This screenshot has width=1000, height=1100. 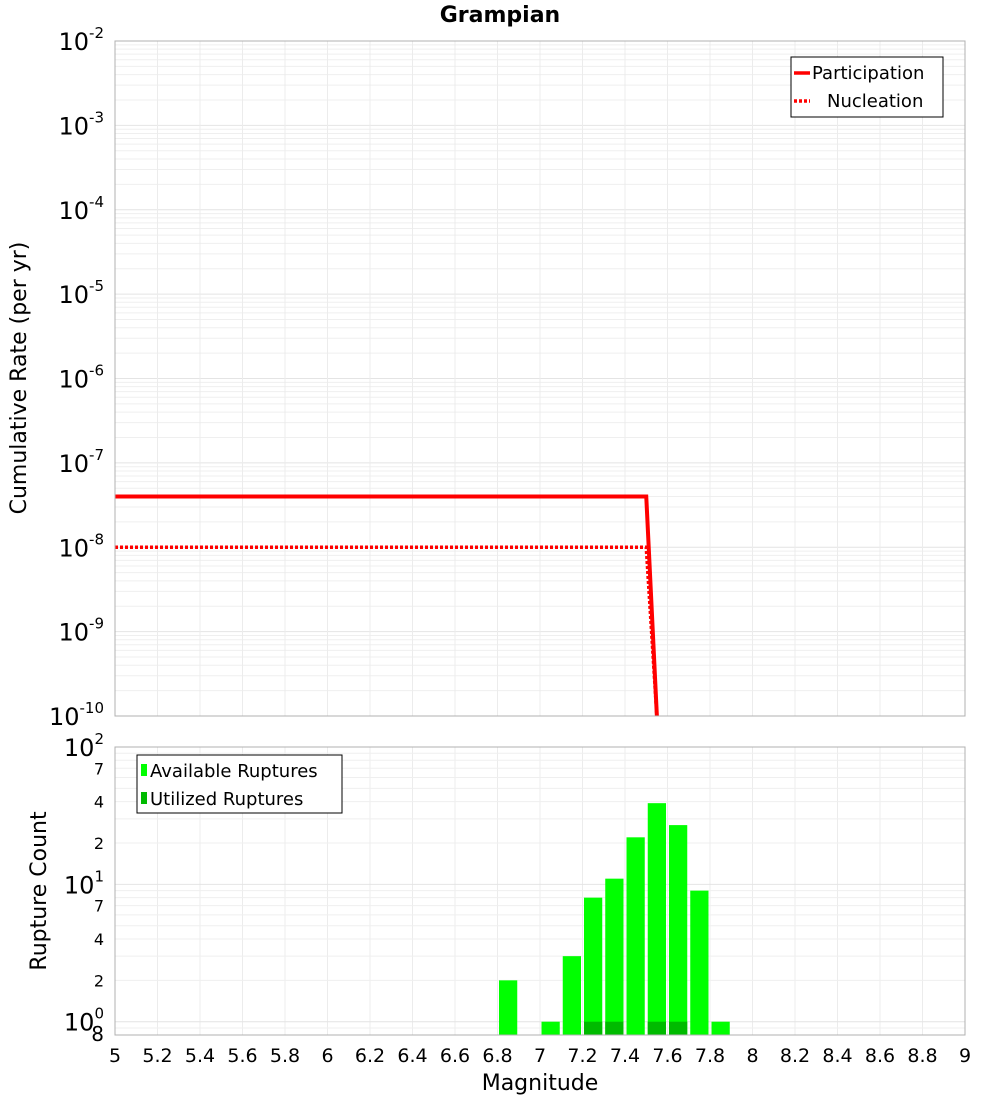 I want to click on x-tick-label: 8.4, so click(x=837, y=1056).